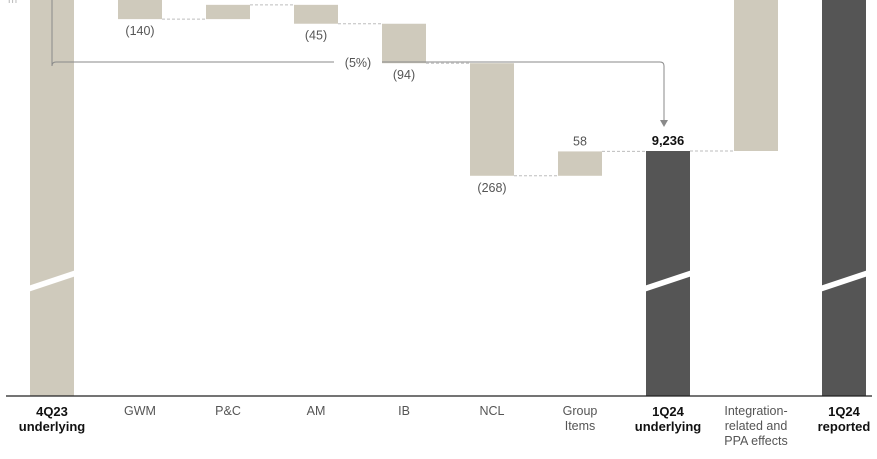  What do you see at coordinates (404, 411) in the screenshot?
I see `category-label: IB` at bounding box center [404, 411].